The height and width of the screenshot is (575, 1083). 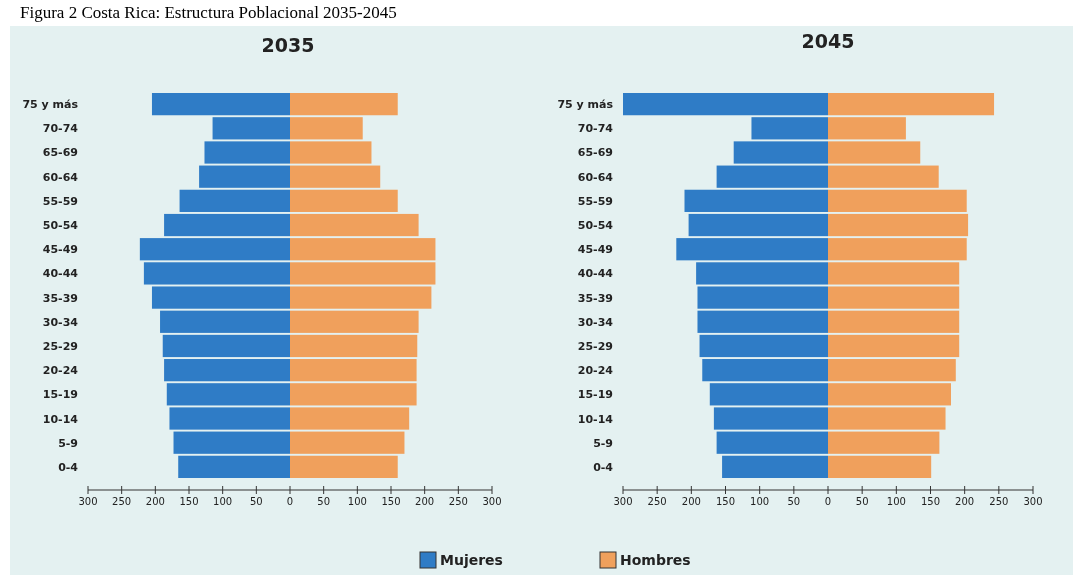 I want to click on text: Figura 2 Costa Rica: Estructura Poblacional 2035-2045, so click(x=208, y=12).